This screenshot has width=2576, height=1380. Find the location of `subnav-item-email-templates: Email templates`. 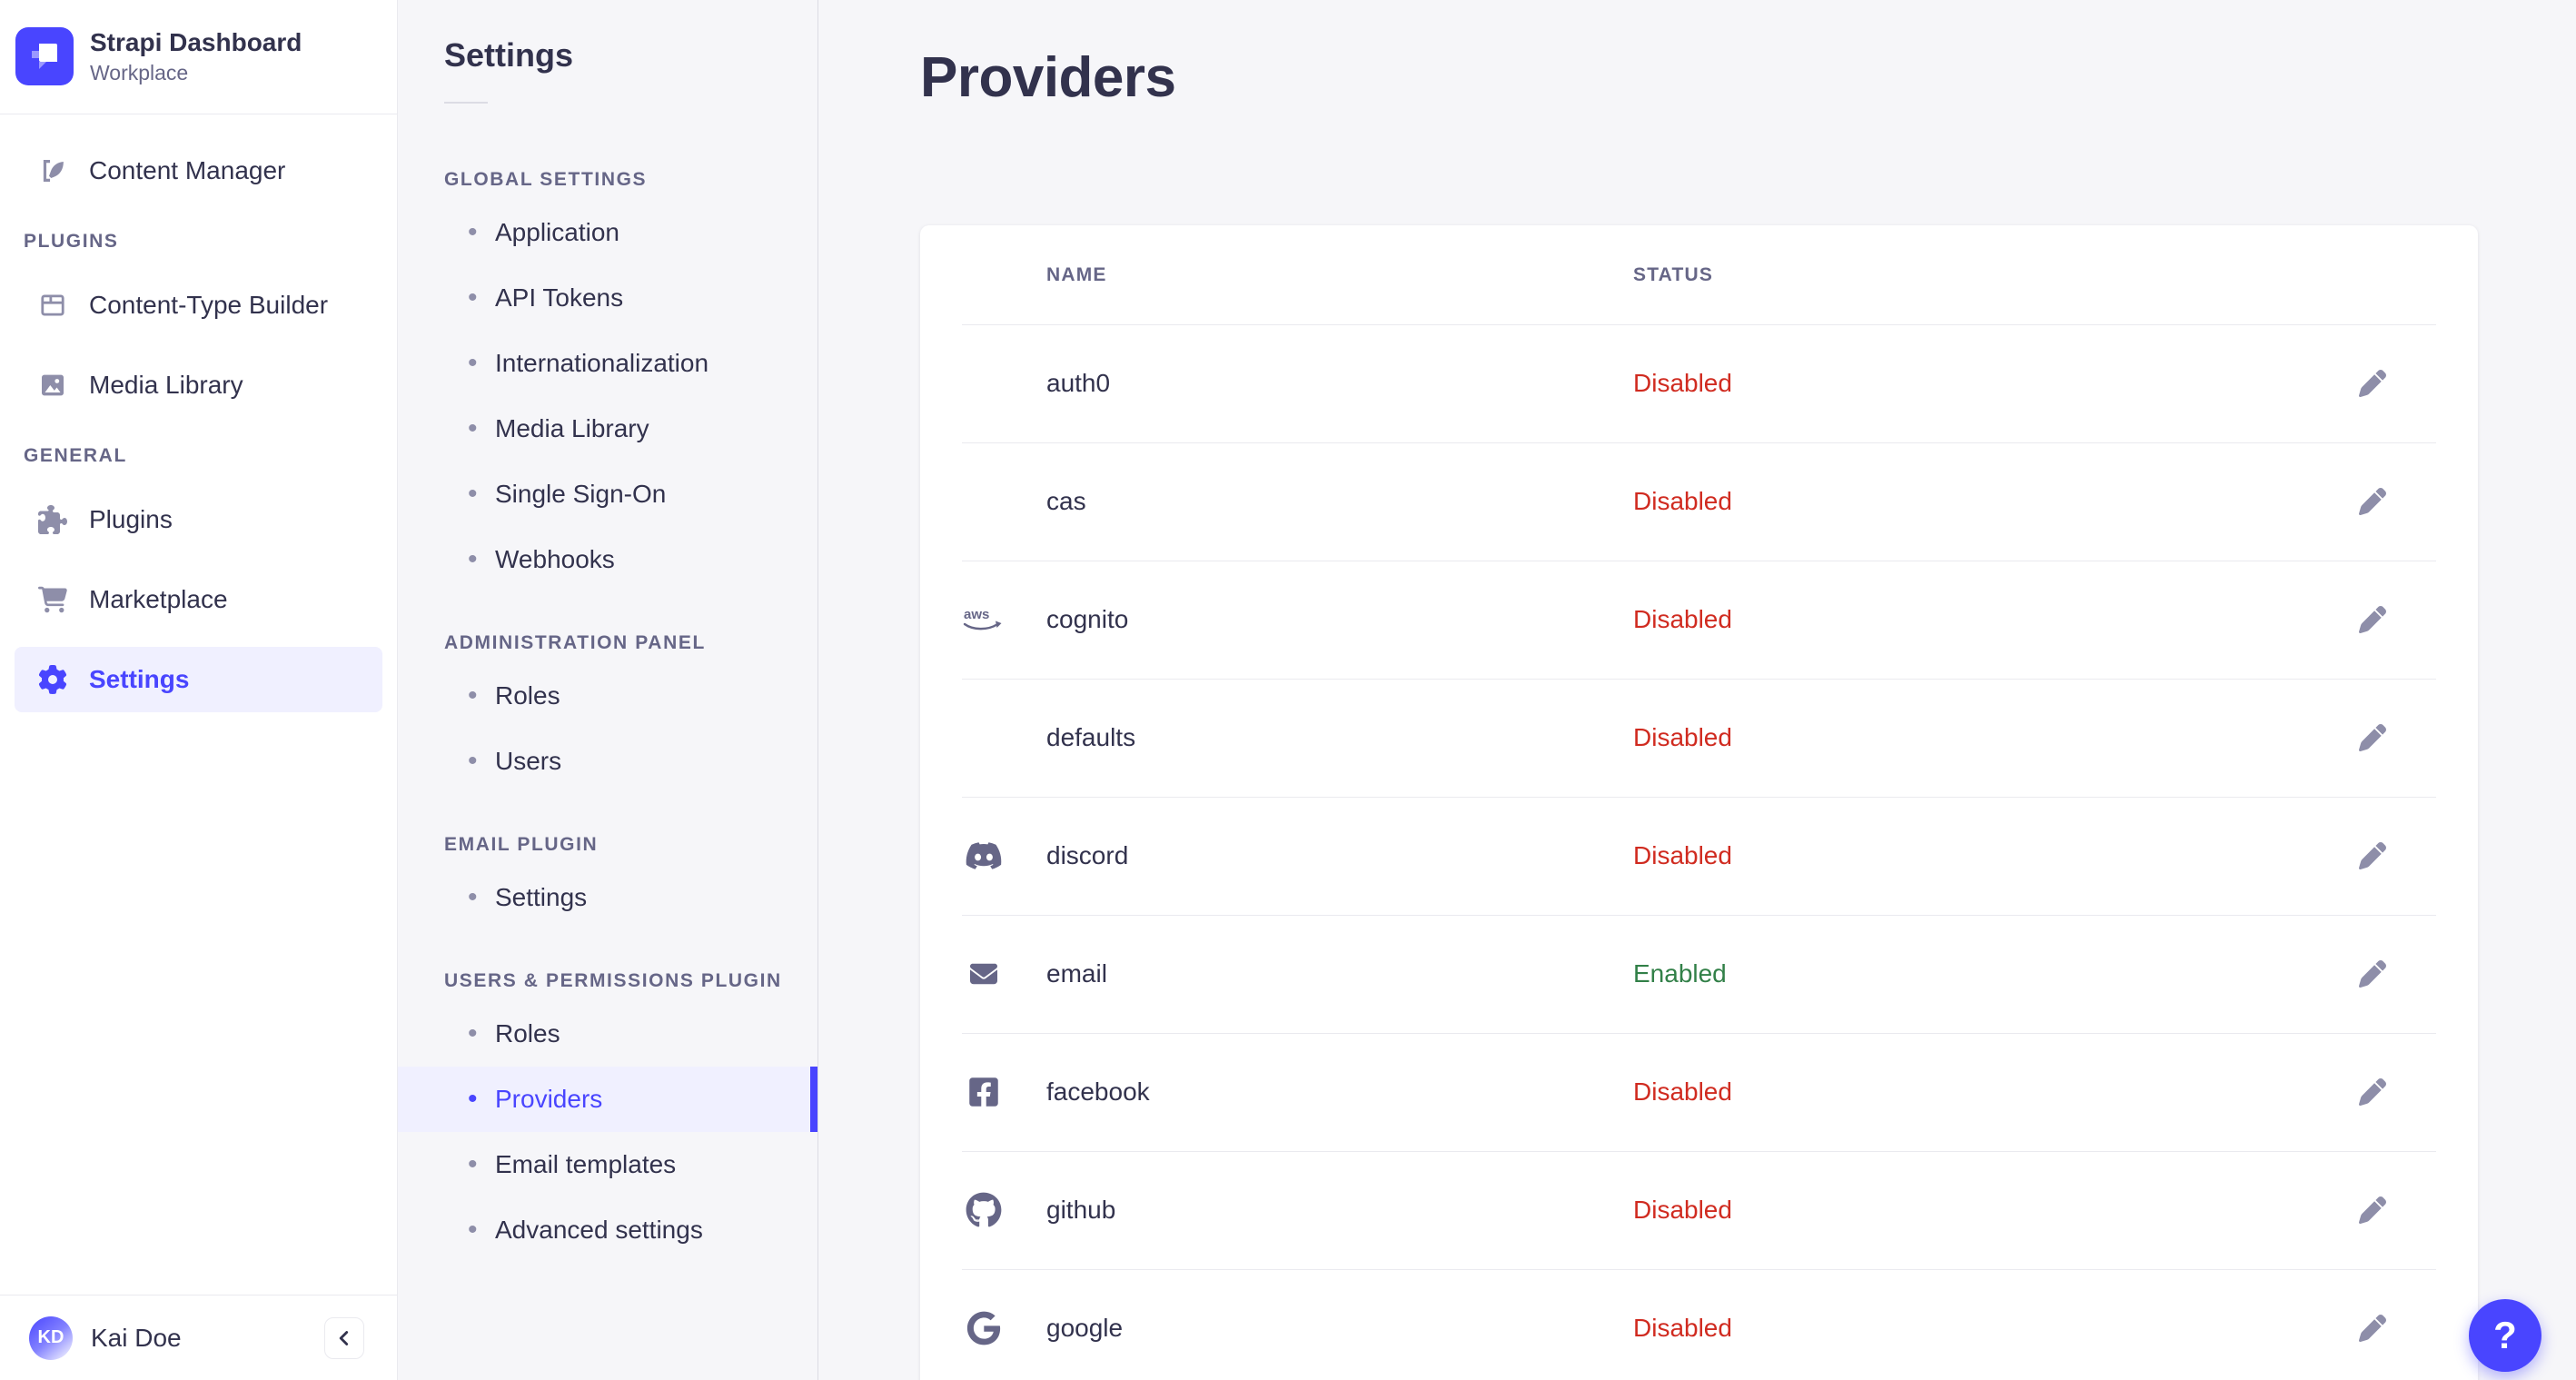

subnav-item-email-templates: Email templates is located at coordinates (607, 1164).